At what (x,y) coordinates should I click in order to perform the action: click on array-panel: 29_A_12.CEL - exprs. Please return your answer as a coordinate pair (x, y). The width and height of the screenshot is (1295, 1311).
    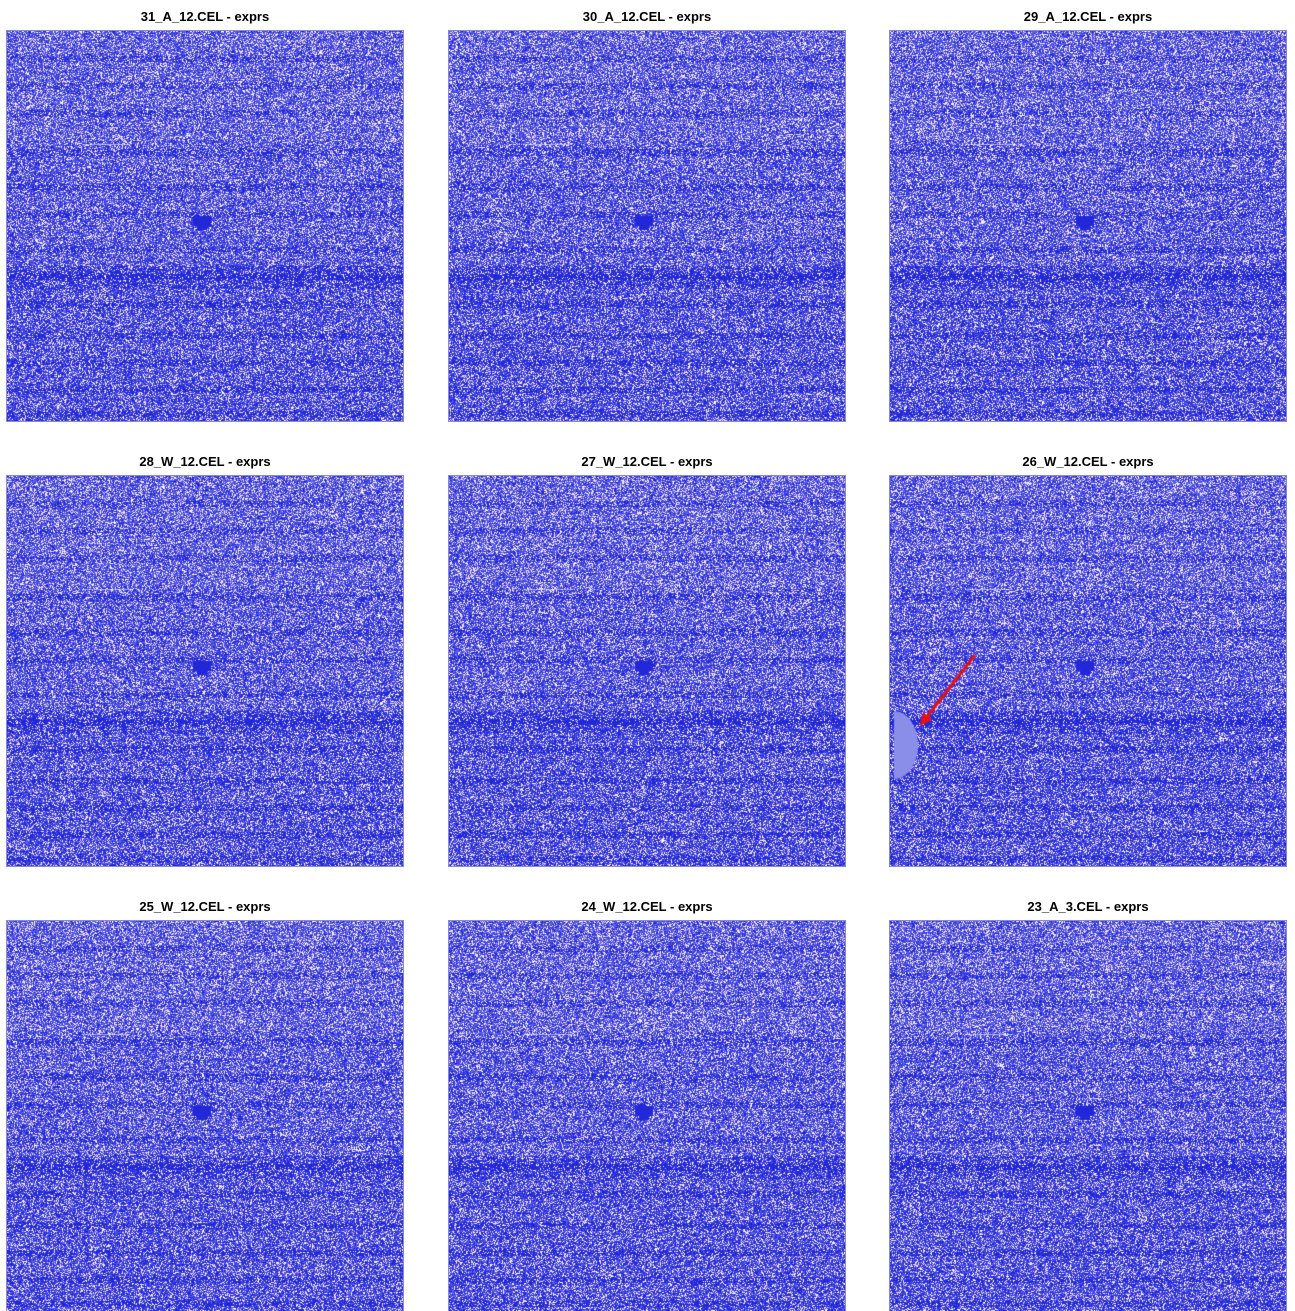
    Looking at the image, I should click on (1088, 214).